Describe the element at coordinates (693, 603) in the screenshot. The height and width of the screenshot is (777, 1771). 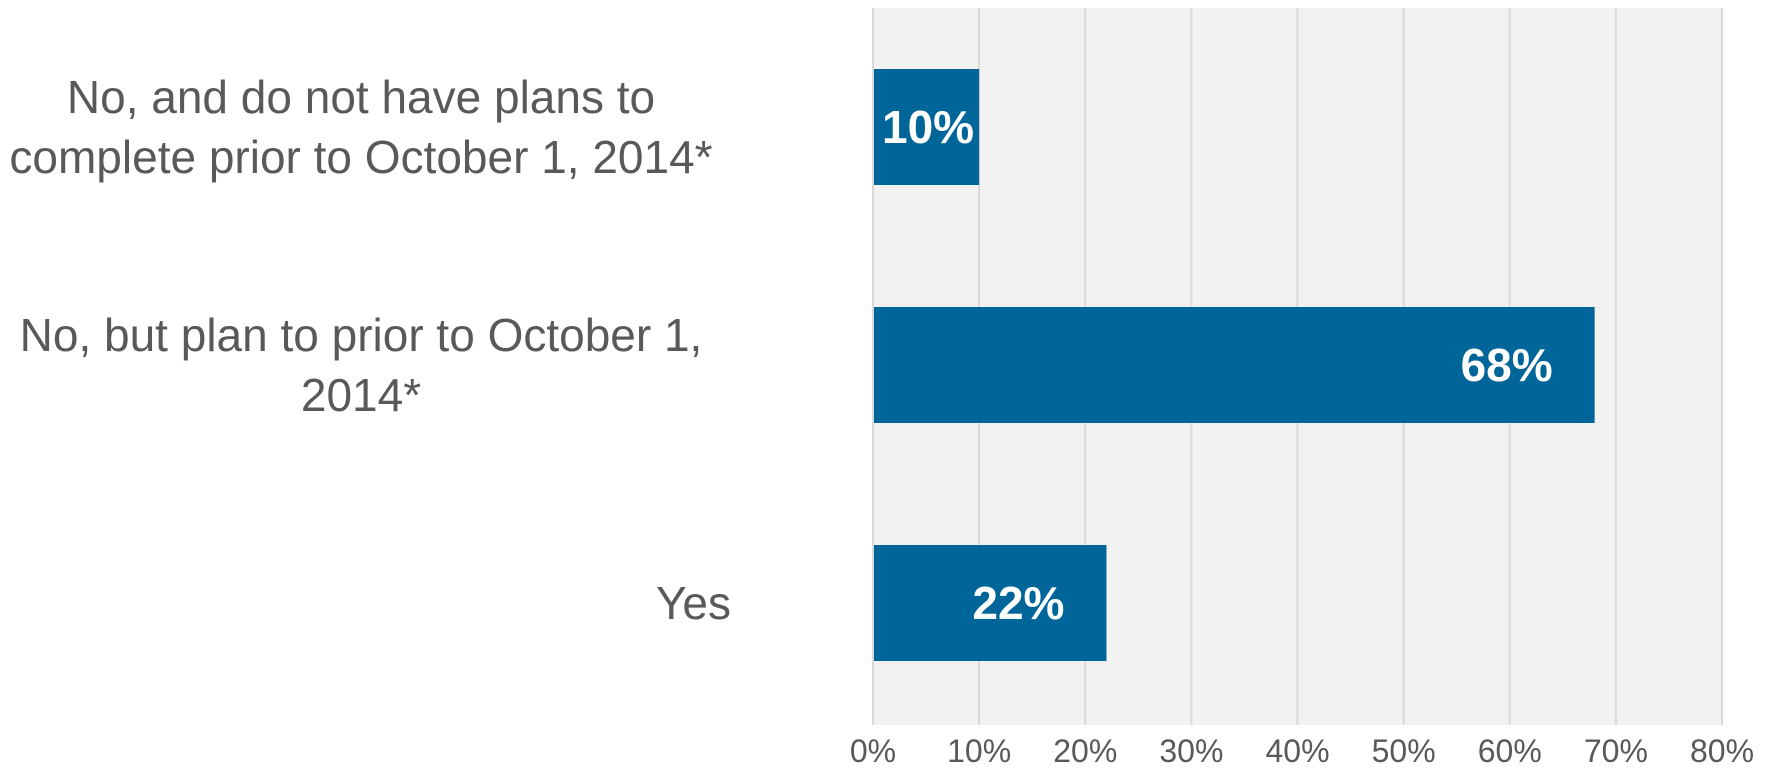
I see `category-label-yes: Yes` at that location.